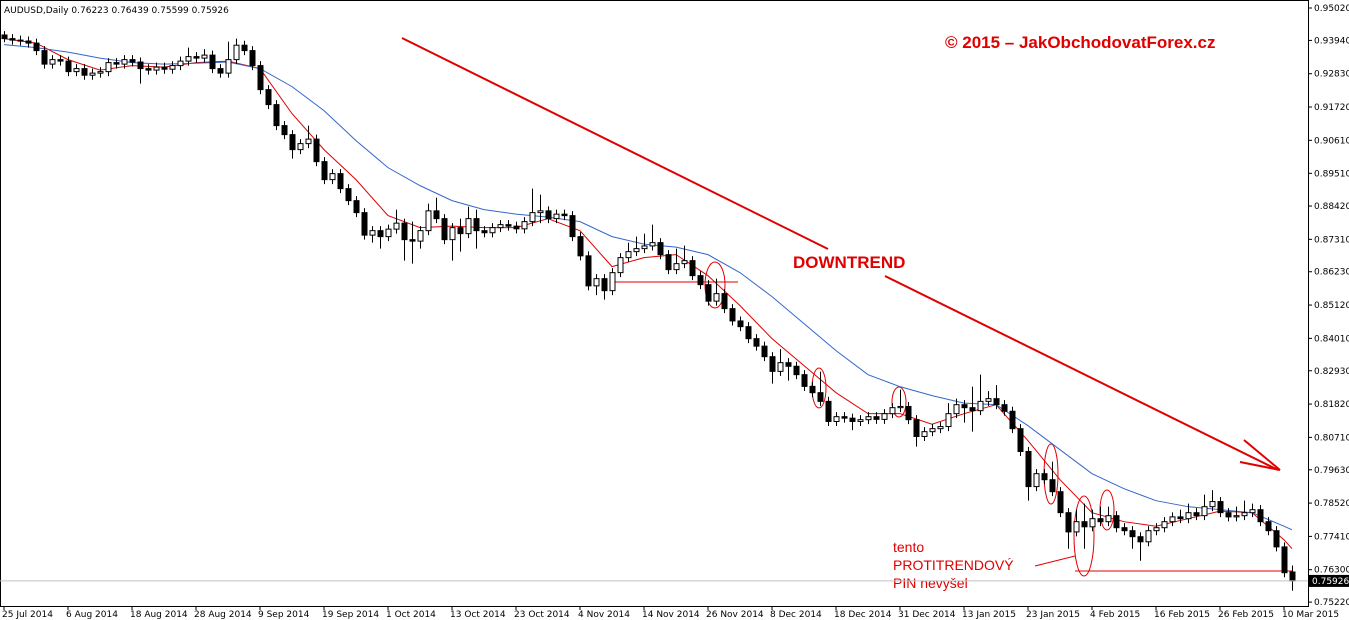 Image resolution: width=1349 pixels, height=620 pixels. What do you see at coordinates (953, 565) in the screenshot?
I see `annotation: PROTITRENDOVÝ` at bounding box center [953, 565].